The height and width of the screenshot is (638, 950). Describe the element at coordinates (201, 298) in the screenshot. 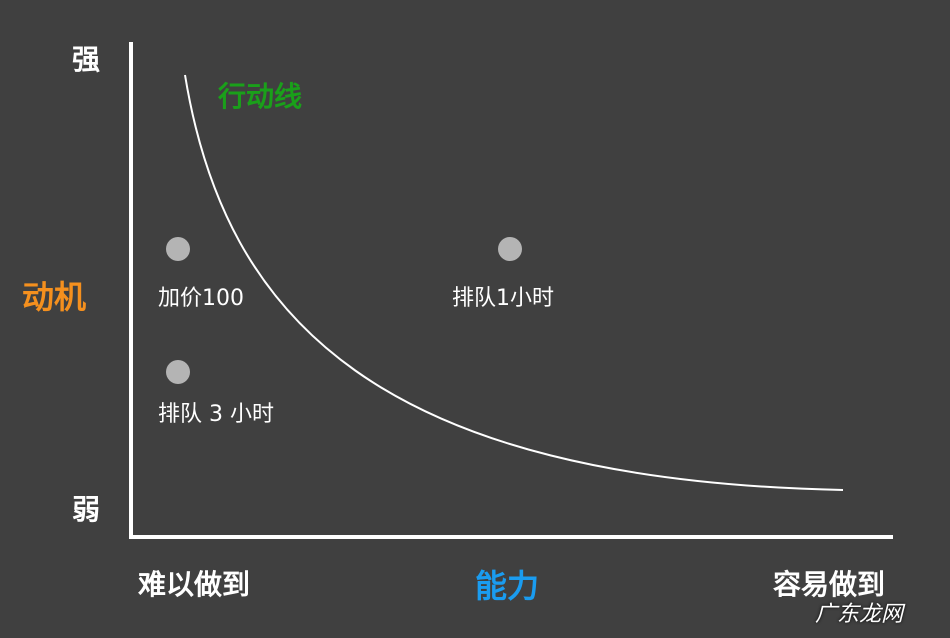

I see `point-label: 加价100` at that location.